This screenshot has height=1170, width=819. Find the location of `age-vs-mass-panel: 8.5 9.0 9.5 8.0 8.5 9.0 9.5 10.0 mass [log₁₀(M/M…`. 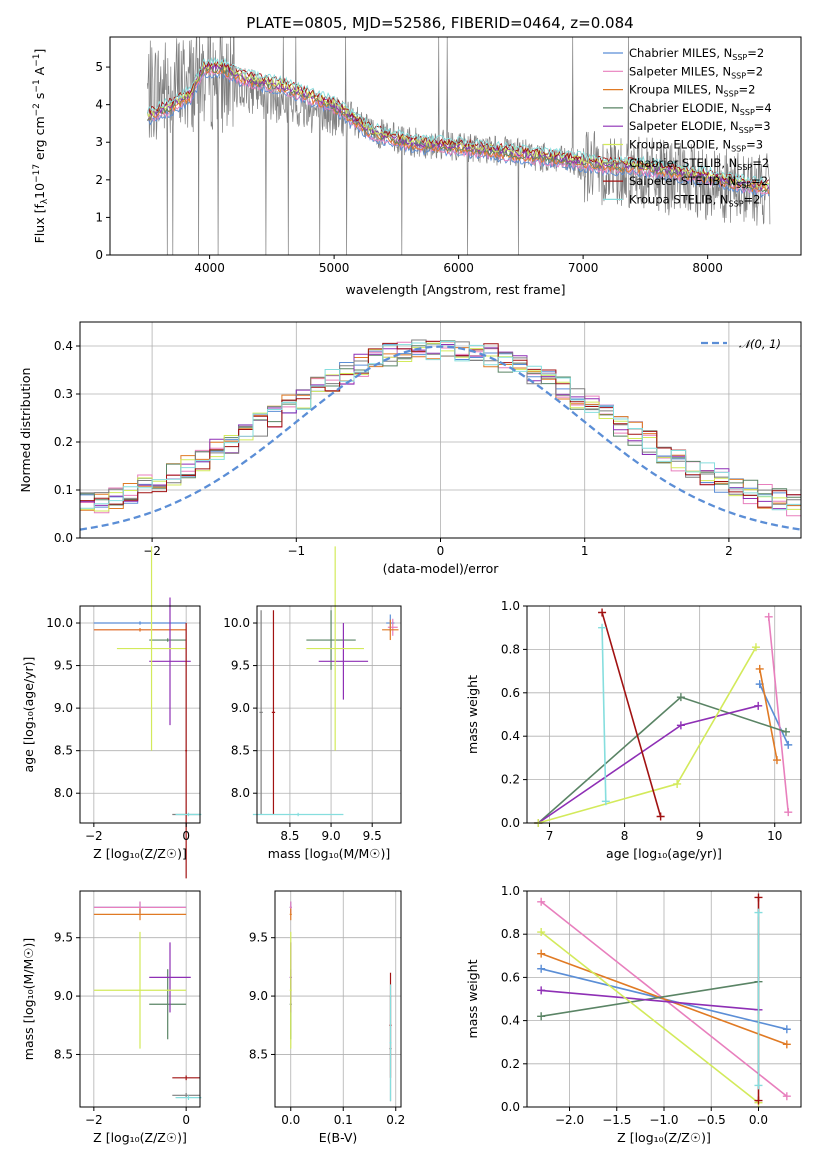

age-vs-mass-panel: 8.5 9.0 9.5 8.0 8.5 9.0 9.5 10.0 mass [log₁₀(M/M… is located at coordinates (312, 703).